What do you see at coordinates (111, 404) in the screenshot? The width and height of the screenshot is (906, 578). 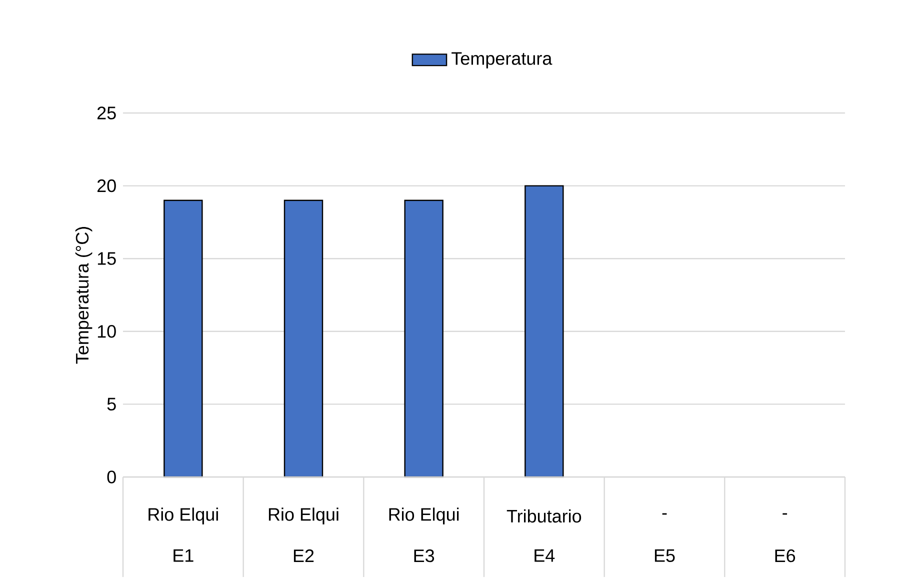 I see `y-tick-label: 5` at bounding box center [111, 404].